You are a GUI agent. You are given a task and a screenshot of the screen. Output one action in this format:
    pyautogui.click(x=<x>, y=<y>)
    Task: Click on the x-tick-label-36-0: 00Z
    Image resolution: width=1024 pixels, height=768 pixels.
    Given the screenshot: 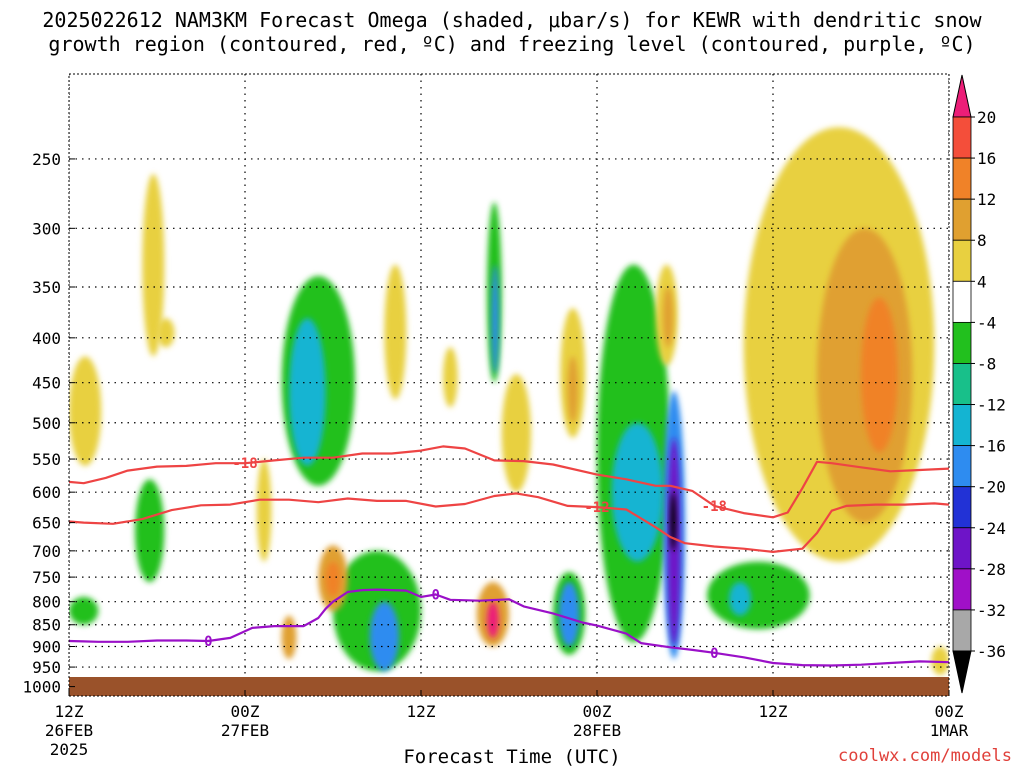 What is the action you would take?
    pyautogui.click(x=597, y=711)
    